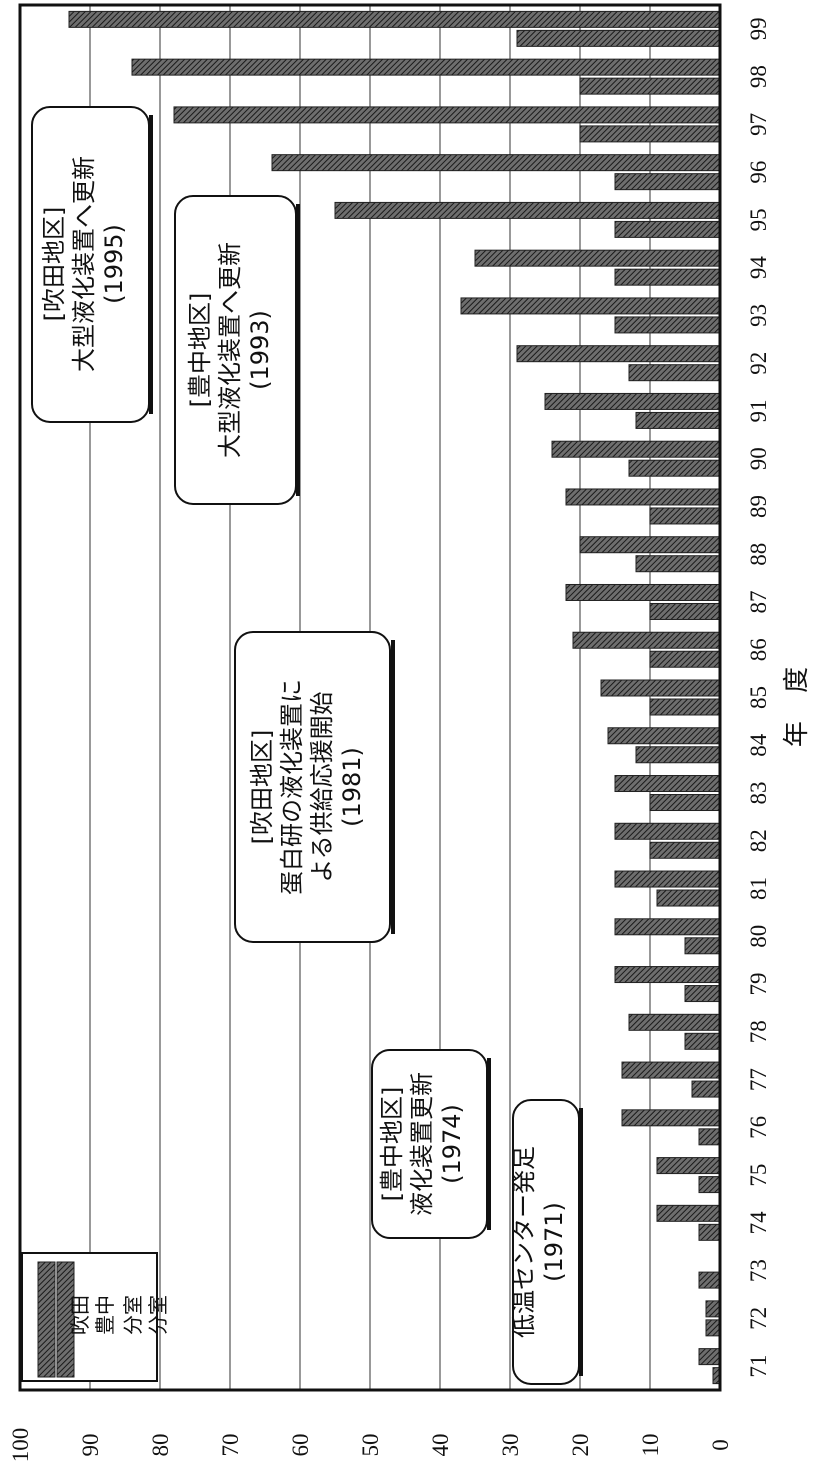  I want to click on category-tick-label: 80, so click(758, 936).